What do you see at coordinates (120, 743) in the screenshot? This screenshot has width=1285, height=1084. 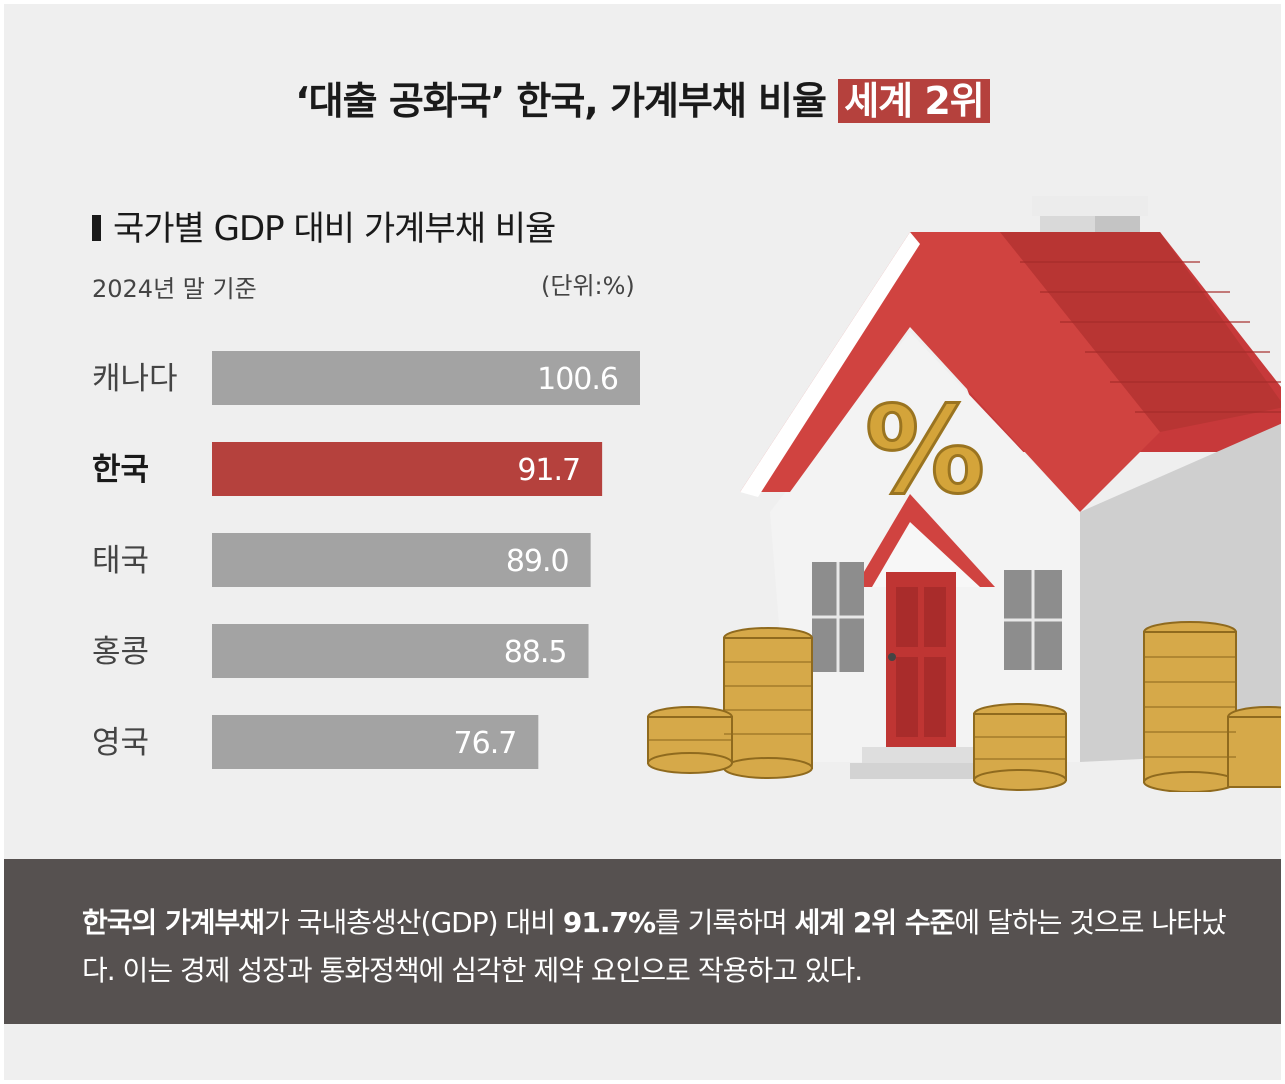 I see `category-label: 영국` at bounding box center [120, 743].